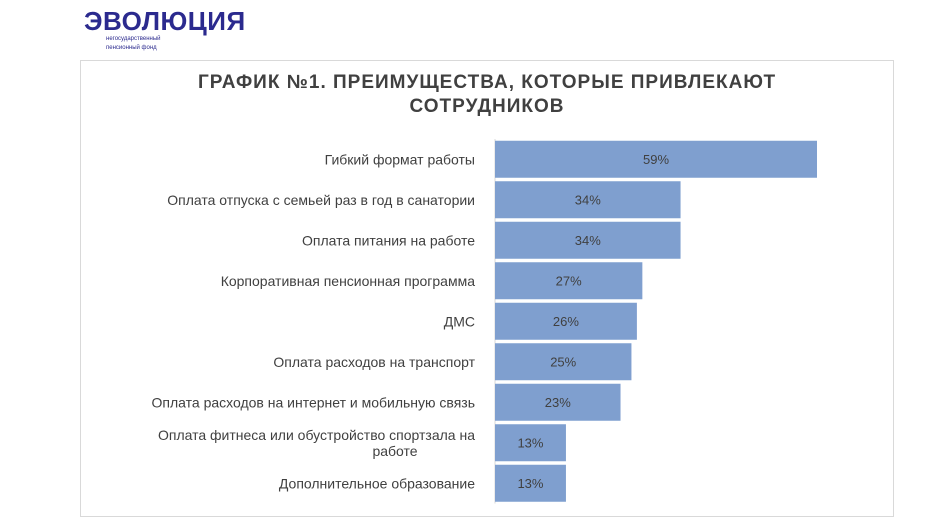  I want to click on data-label-5: 25%, so click(563, 361).